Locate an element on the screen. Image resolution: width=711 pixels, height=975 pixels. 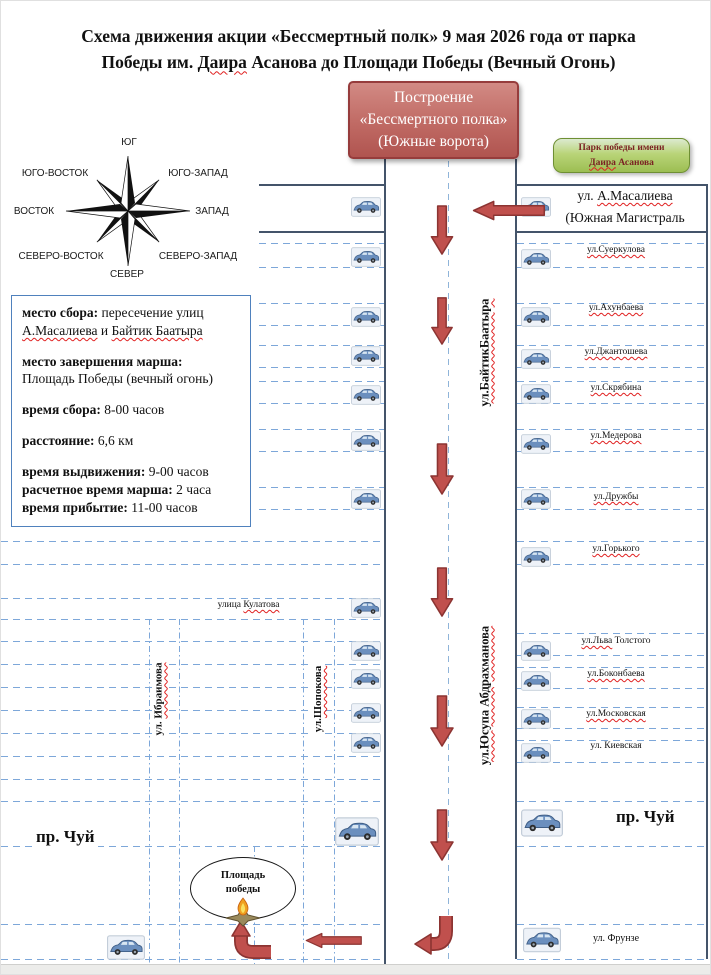
compass-label-southeast: ЮГО-ВОСТОК is located at coordinates (55, 173).